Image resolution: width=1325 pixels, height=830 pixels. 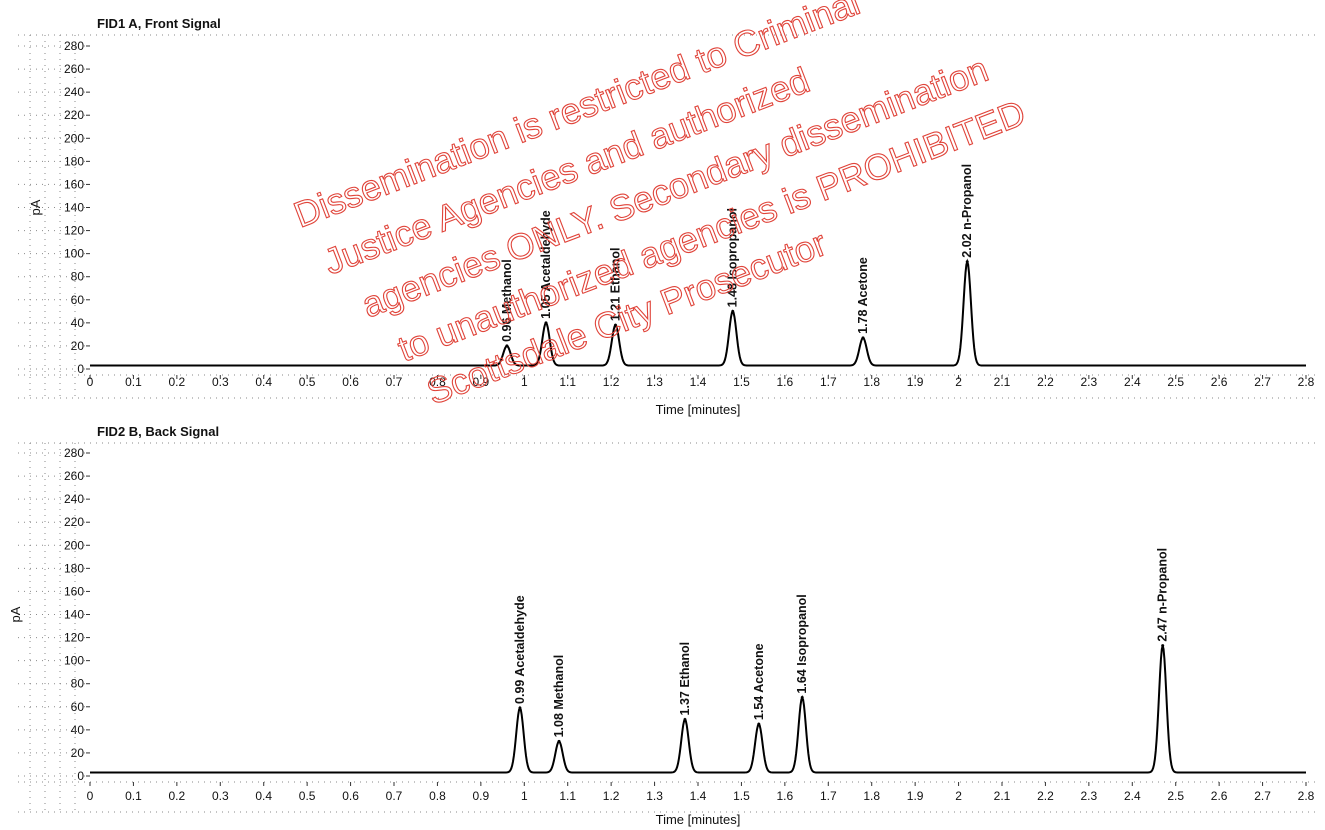 What do you see at coordinates (78, 730) in the screenshot?
I see `y-tick-label: 40` at bounding box center [78, 730].